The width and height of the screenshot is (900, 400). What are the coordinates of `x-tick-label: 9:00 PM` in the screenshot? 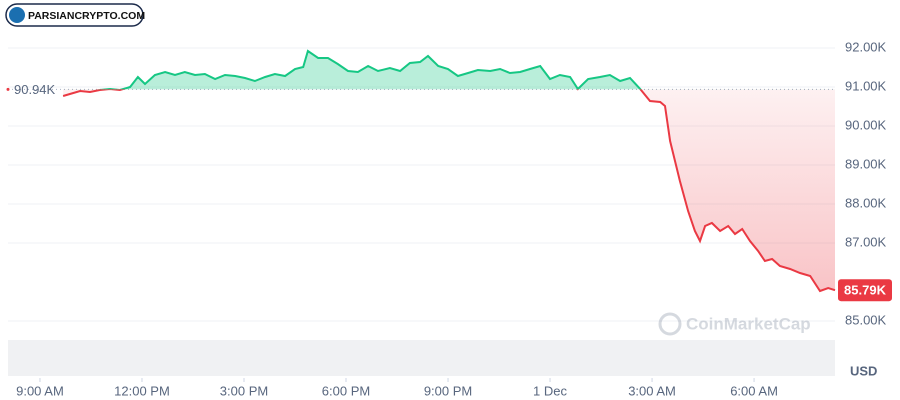 It's located at (448, 390).